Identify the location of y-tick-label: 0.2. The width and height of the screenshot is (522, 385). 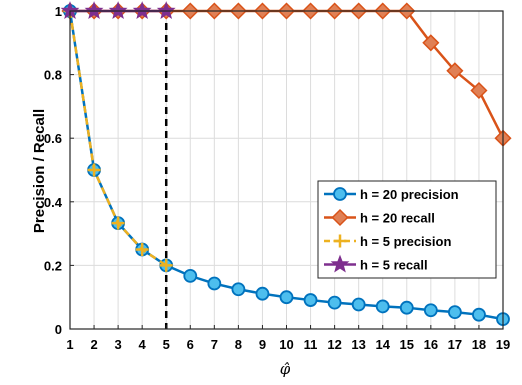
(53, 265).